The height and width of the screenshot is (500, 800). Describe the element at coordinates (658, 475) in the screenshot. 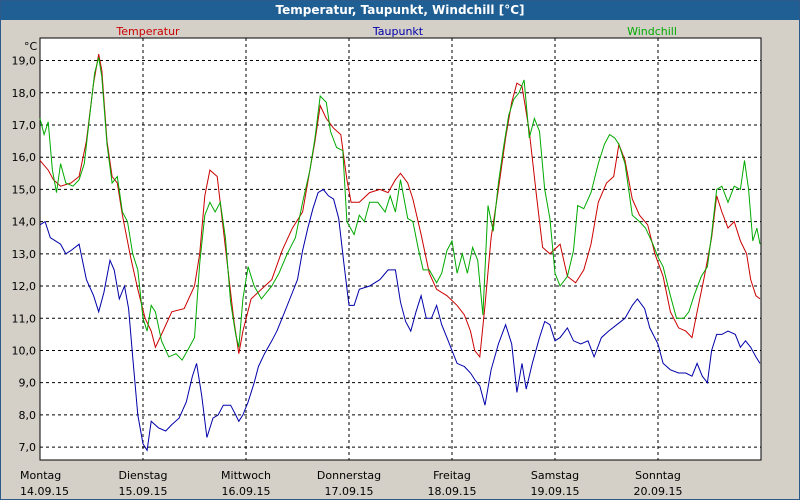

I see `x-day-label: Sonntag` at that location.